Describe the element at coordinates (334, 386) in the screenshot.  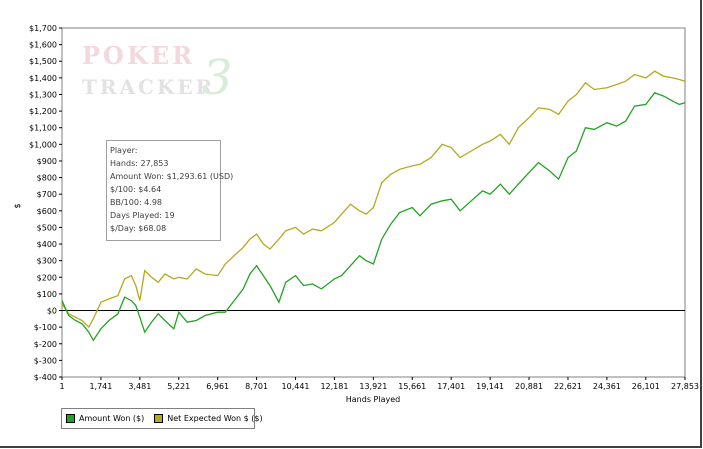
I see `x-tick-label: 12,181` at that location.